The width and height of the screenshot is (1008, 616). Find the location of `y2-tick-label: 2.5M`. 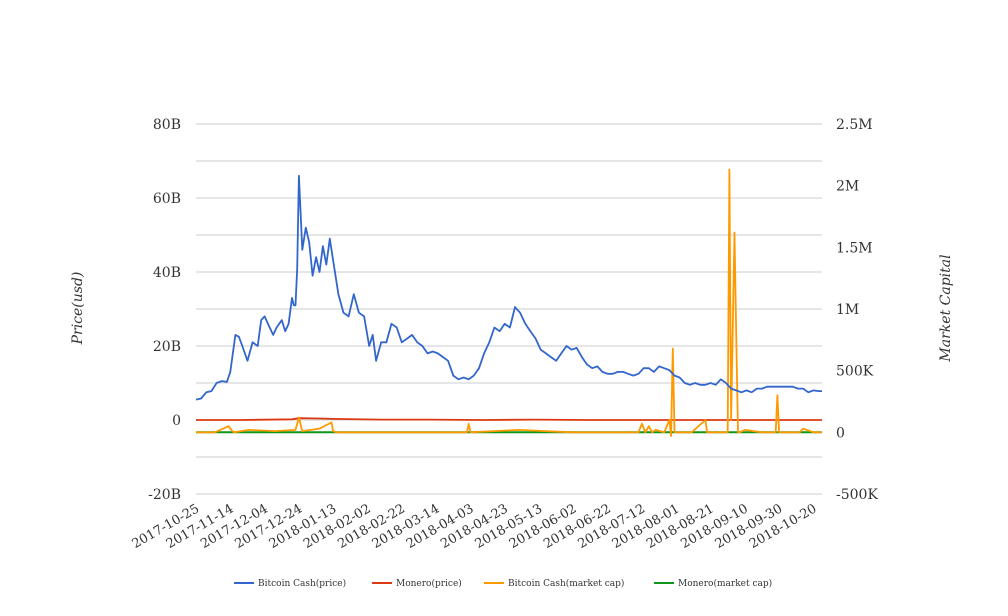

y2-tick-label: 2.5M is located at coordinates (854, 125).